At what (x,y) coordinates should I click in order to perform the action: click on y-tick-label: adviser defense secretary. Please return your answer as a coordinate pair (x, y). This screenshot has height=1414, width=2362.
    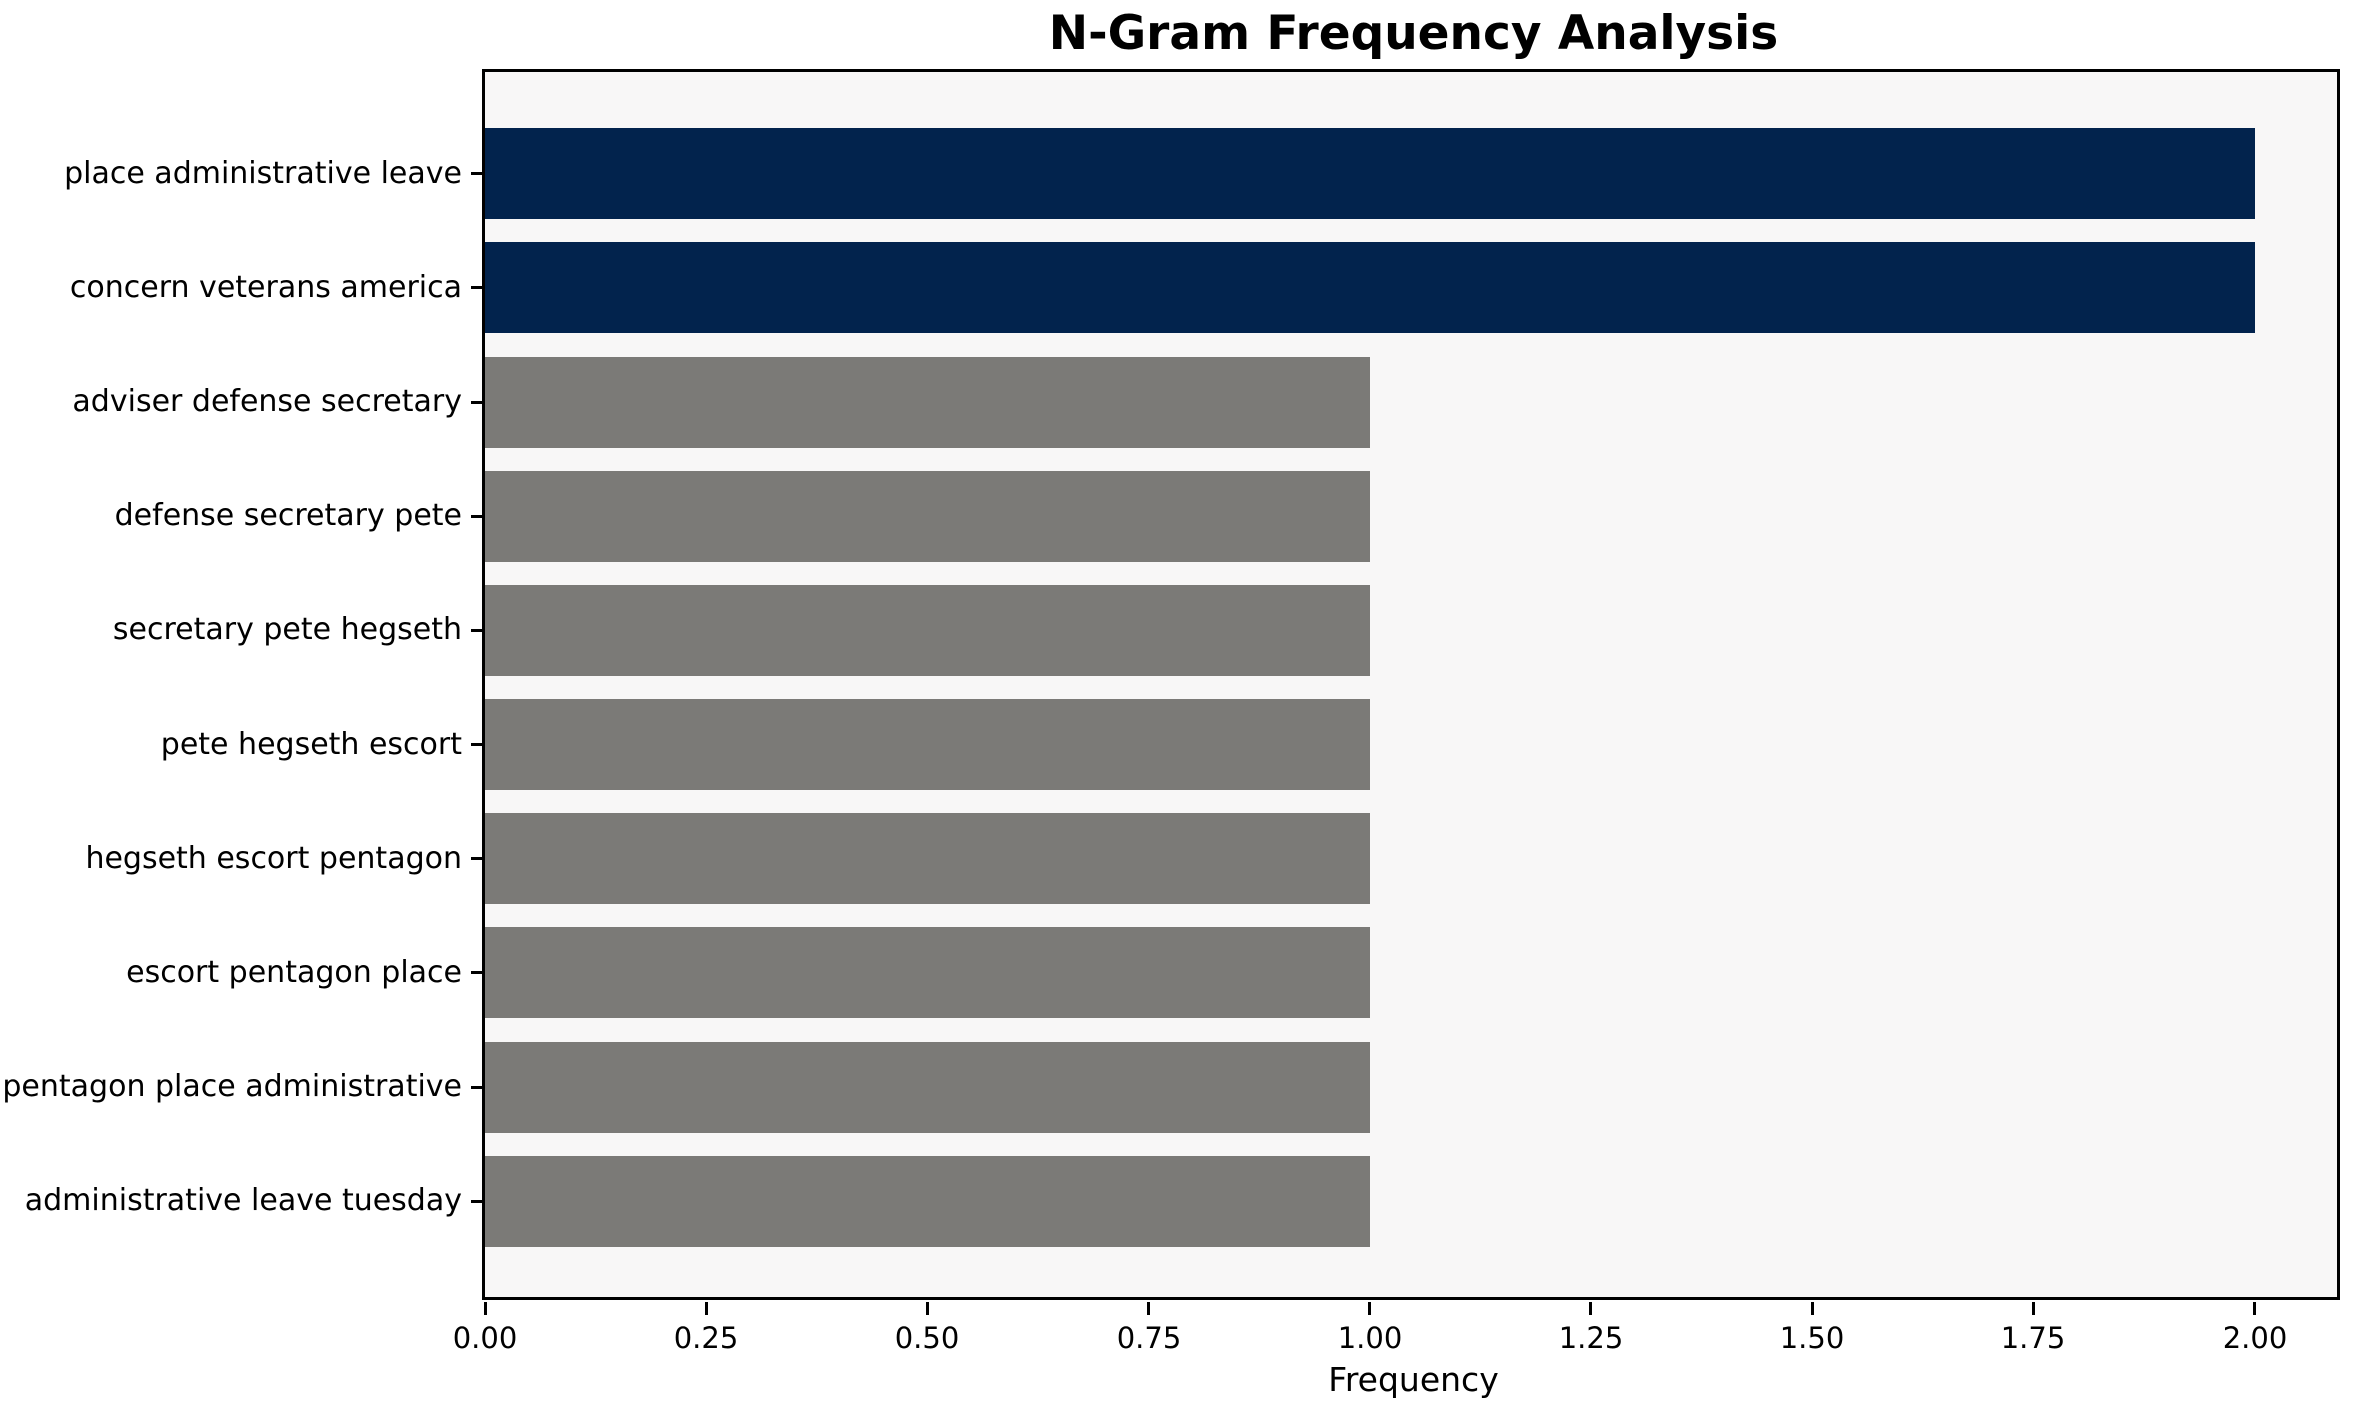
    Looking at the image, I should click on (267, 401).